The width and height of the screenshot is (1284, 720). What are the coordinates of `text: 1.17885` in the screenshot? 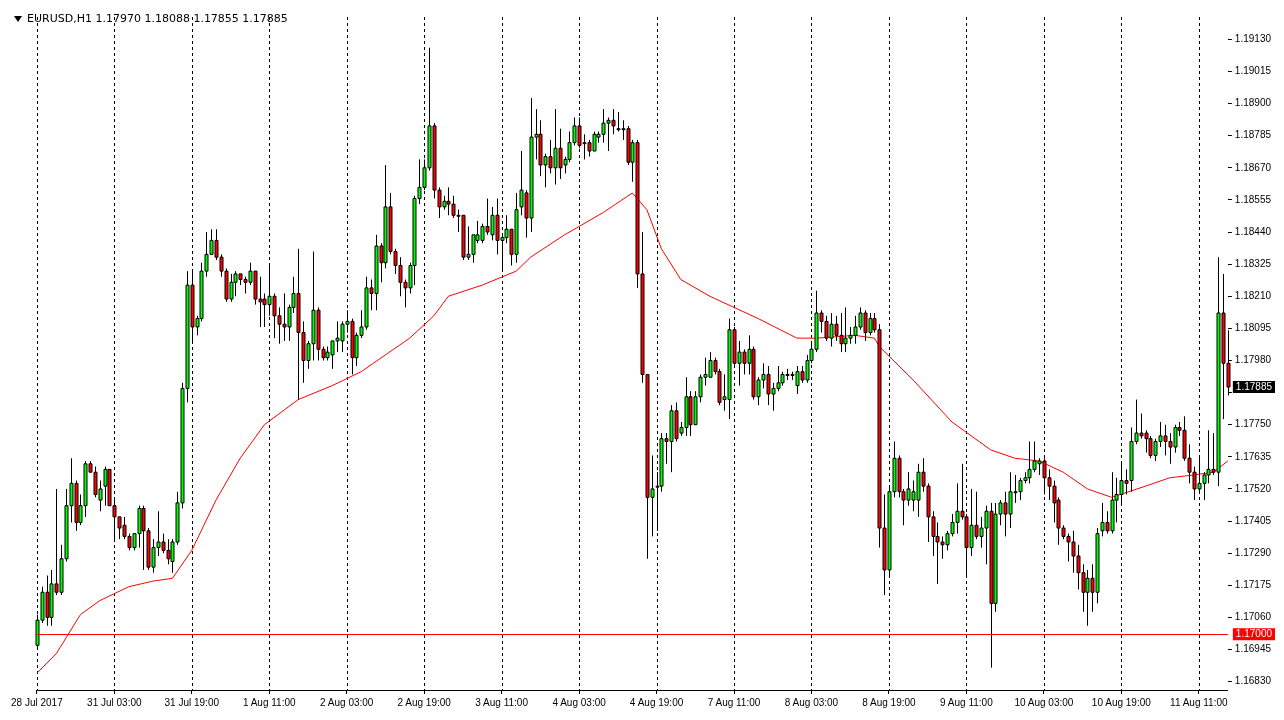 It's located at (1254, 386).